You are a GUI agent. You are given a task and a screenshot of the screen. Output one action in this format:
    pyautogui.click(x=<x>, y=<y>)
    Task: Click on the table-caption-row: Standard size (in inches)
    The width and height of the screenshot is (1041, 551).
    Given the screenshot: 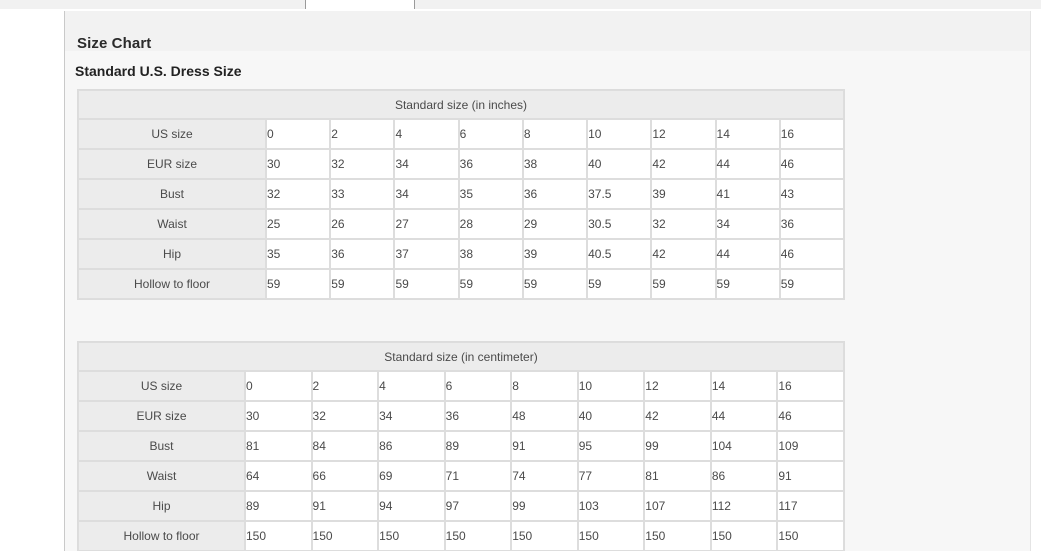 What is the action you would take?
    pyautogui.click(x=461, y=104)
    